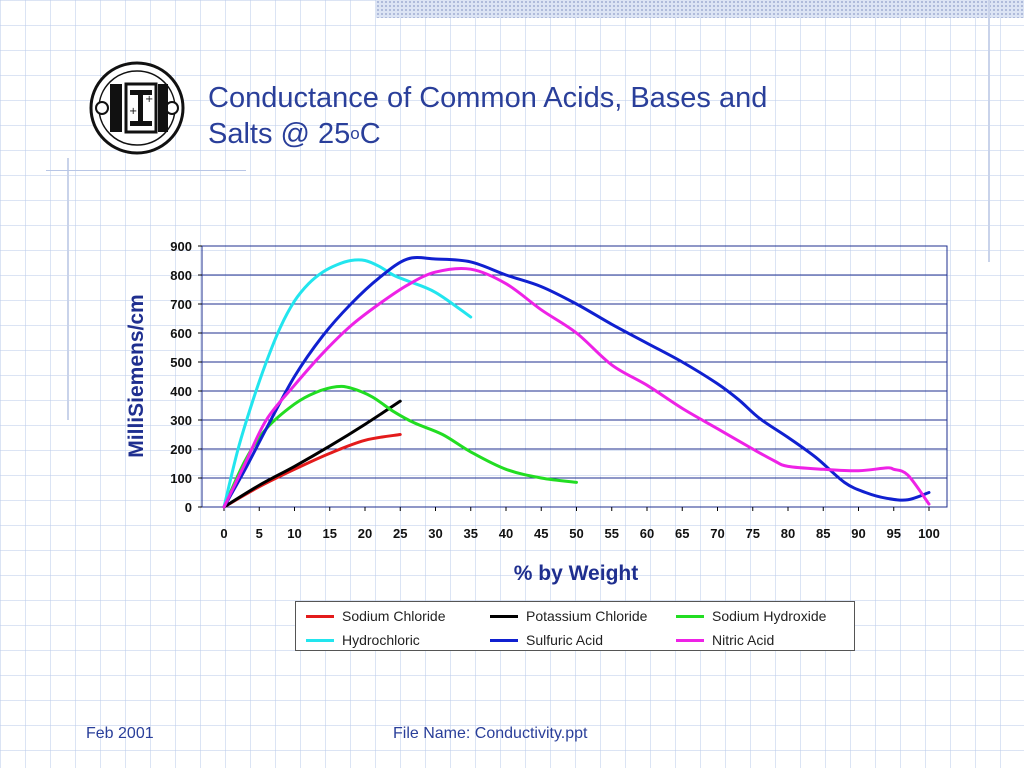 The width and height of the screenshot is (1024, 768). Describe the element at coordinates (330, 533) in the screenshot. I see `x-tick-label: 15` at that location.